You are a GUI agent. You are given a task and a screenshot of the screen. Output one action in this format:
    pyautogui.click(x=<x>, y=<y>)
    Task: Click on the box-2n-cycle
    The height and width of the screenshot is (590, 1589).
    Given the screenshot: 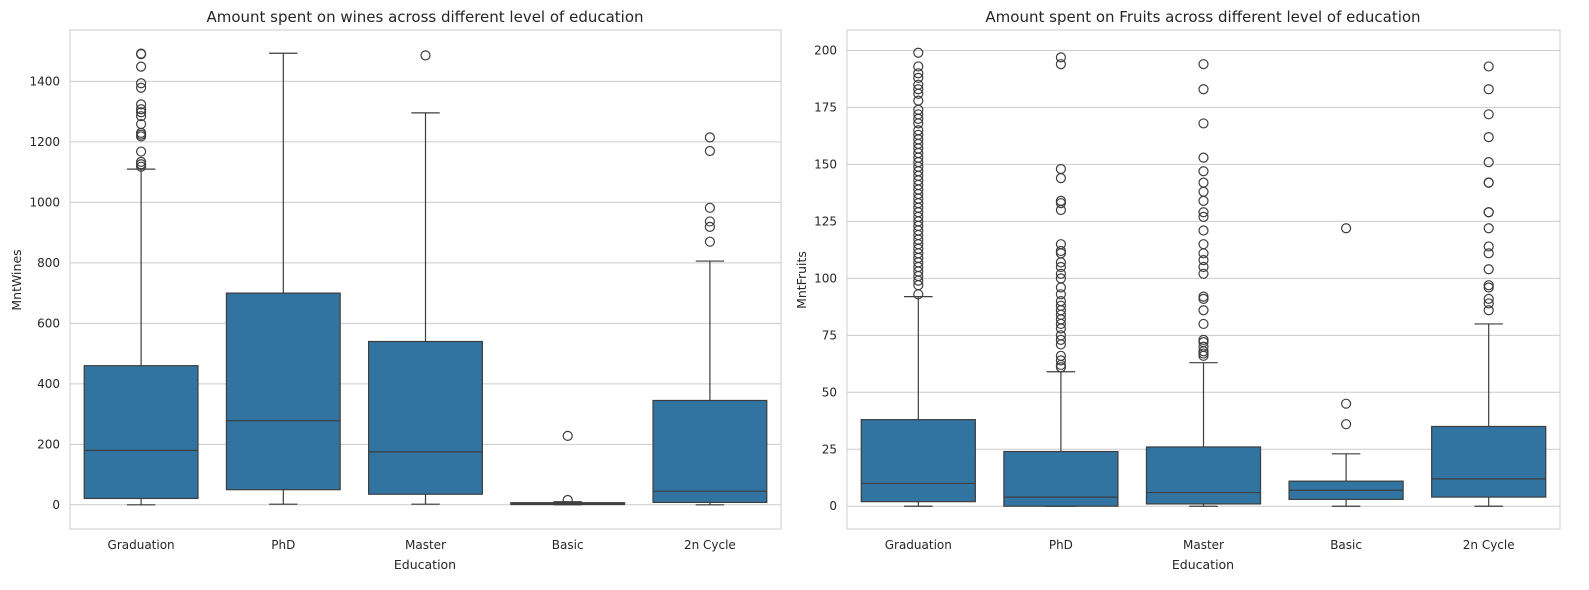 What is the action you would take?
    pyautogui.click(x=1489, y=284)
    